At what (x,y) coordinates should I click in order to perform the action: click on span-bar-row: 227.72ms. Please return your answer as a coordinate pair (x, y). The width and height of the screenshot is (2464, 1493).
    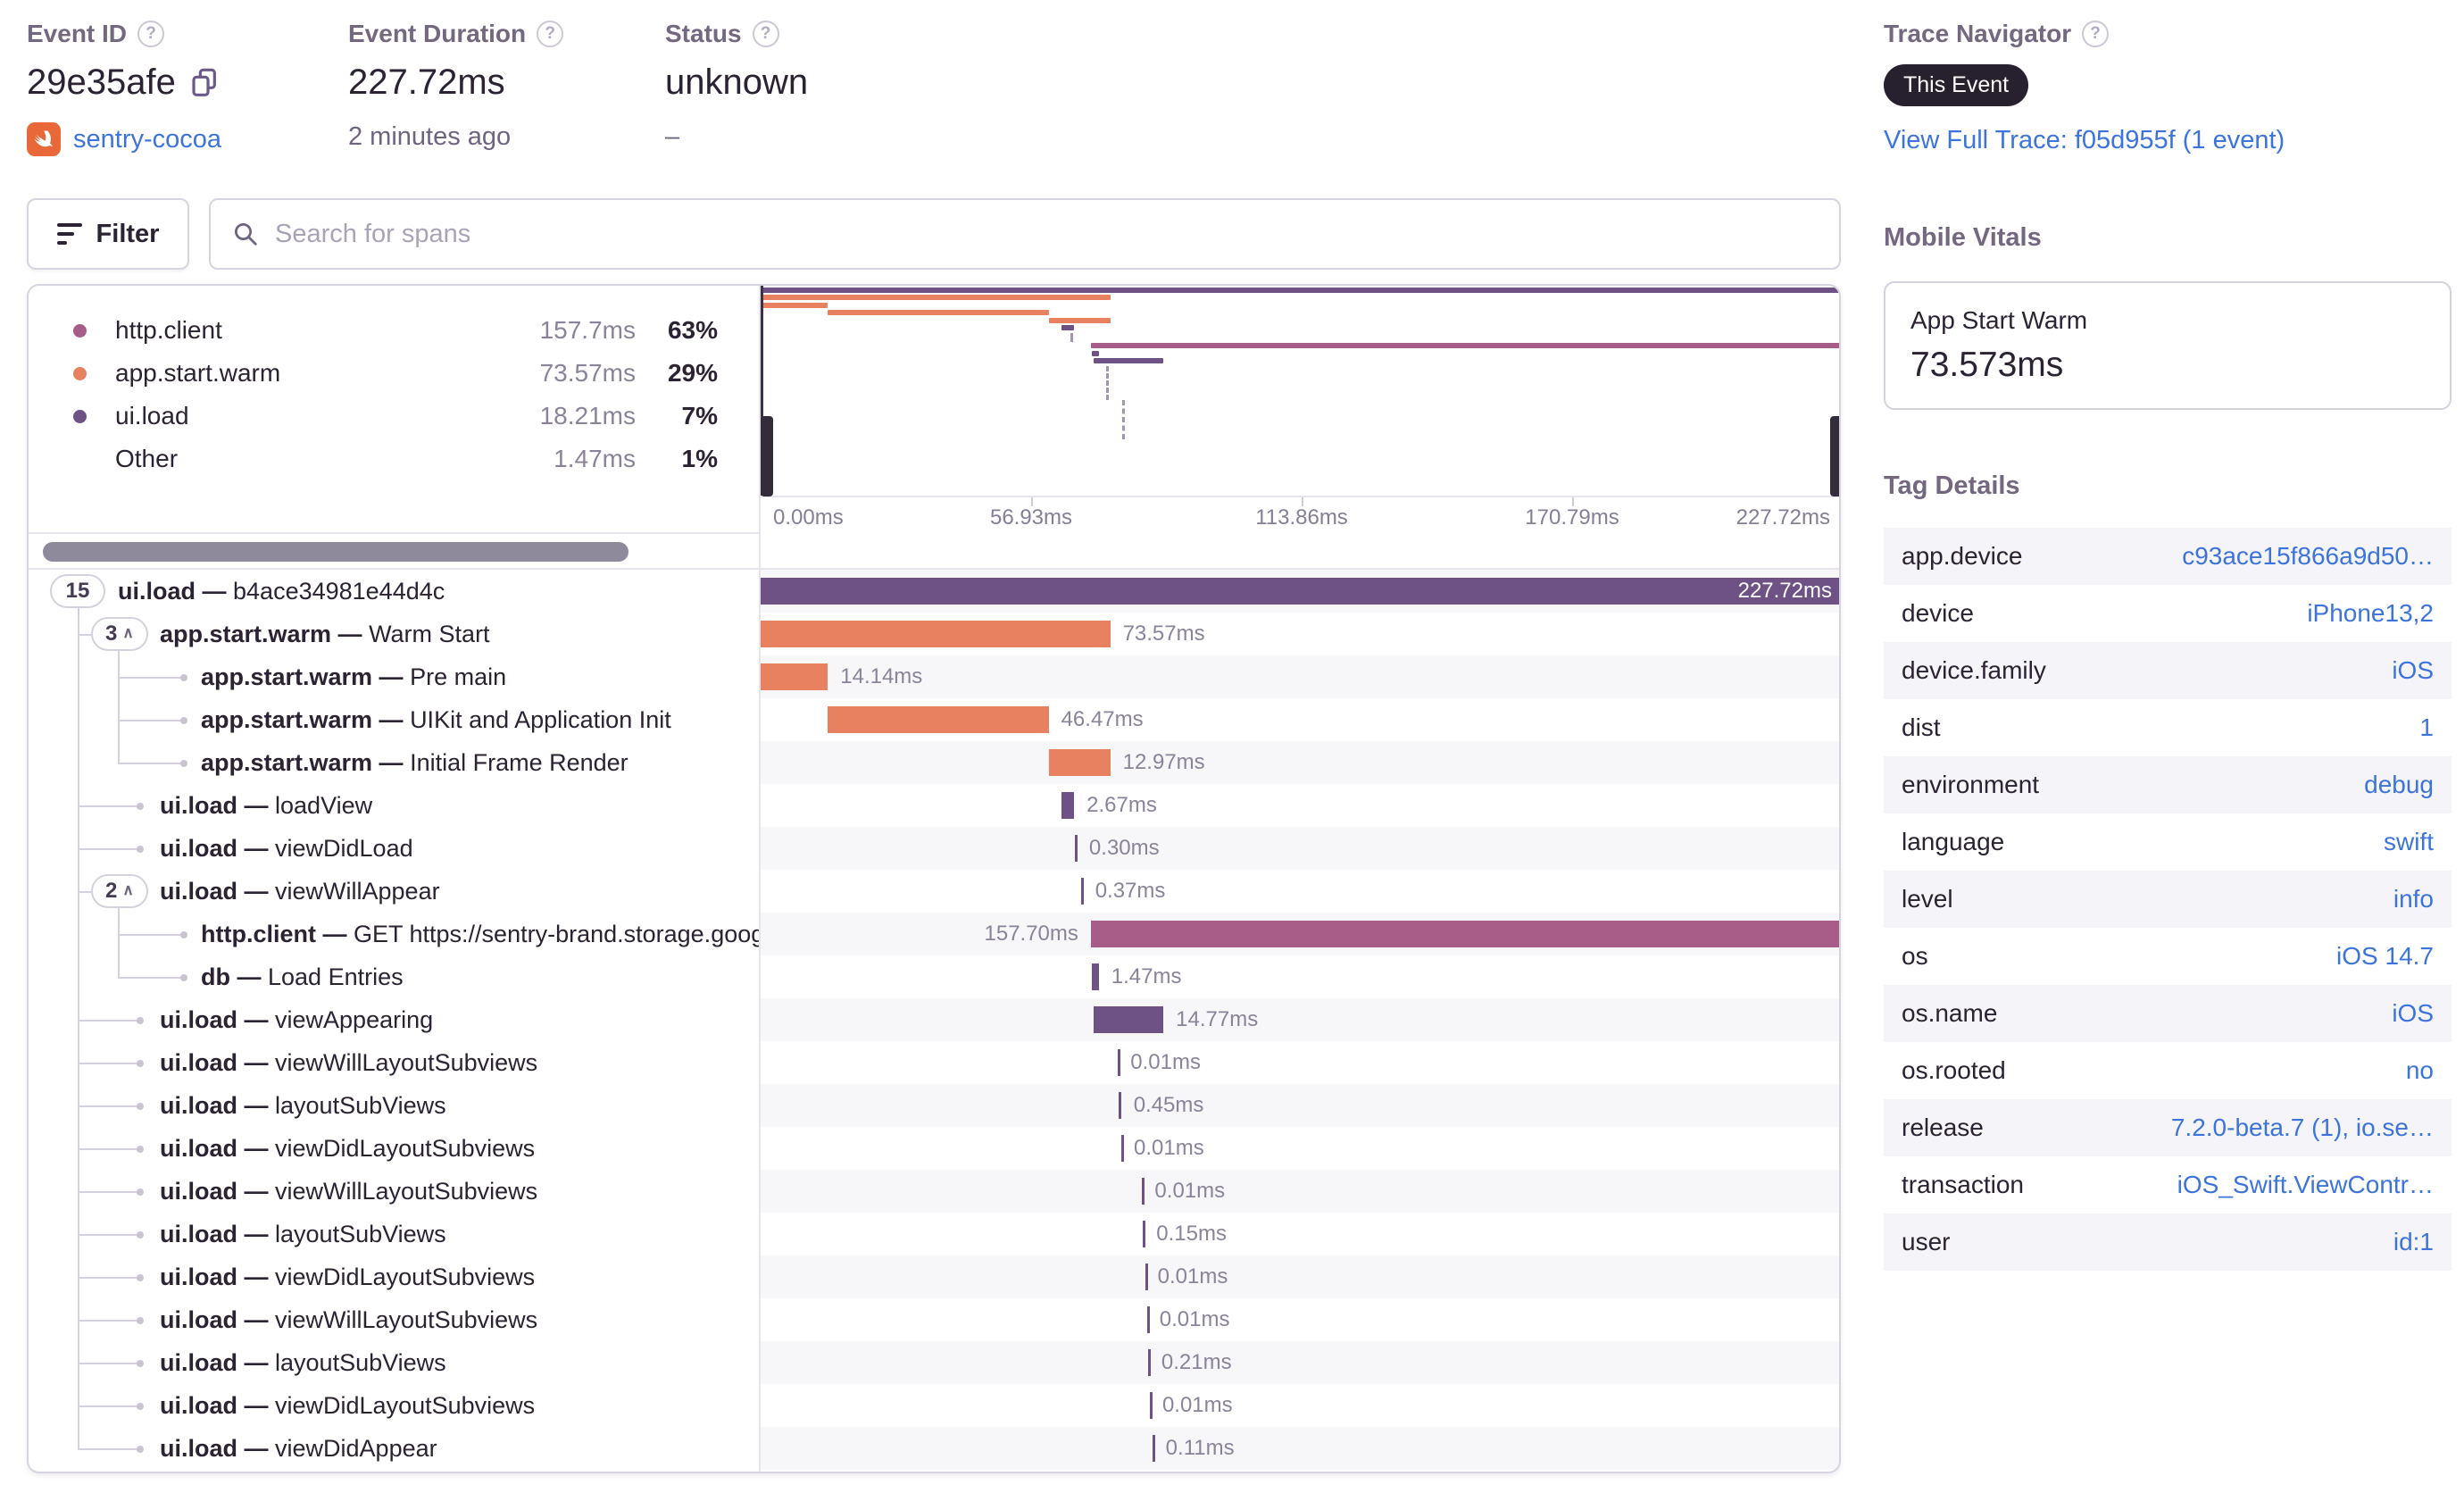
    Looking at the image, I should click on (1300, 591).